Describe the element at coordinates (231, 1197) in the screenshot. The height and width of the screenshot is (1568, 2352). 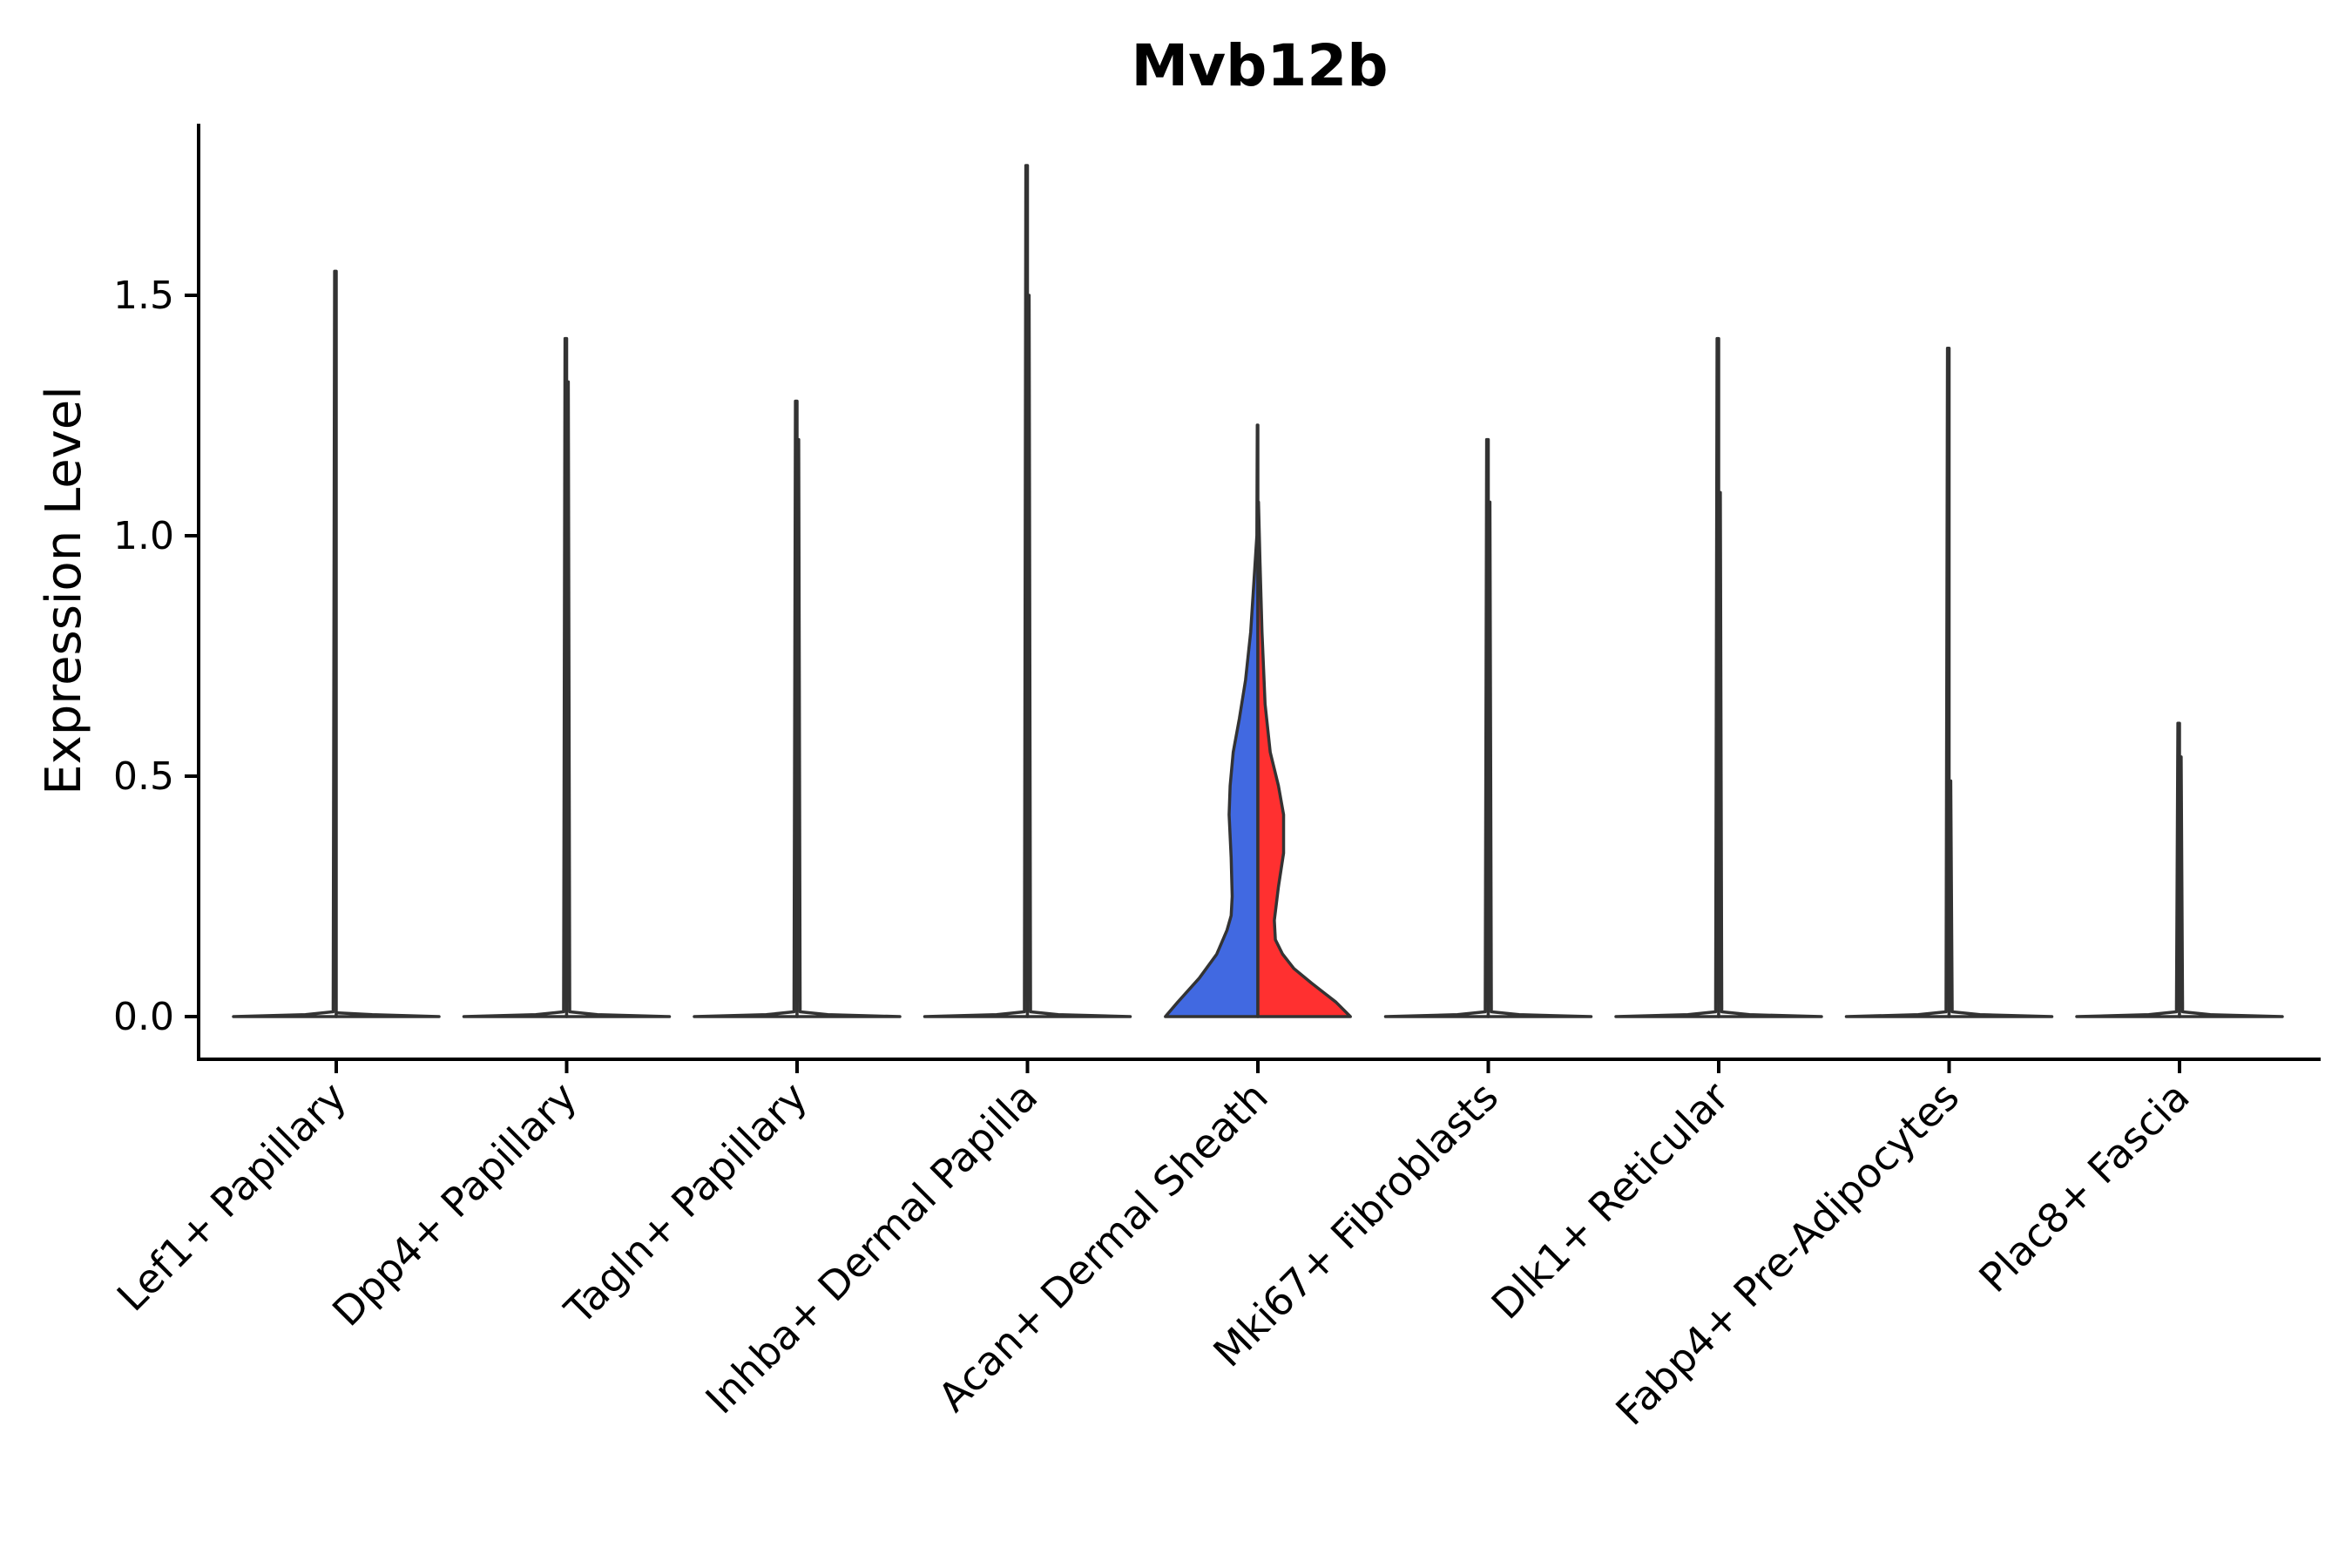
I see `x-category-label: Lef1+ Papillary` at that location.